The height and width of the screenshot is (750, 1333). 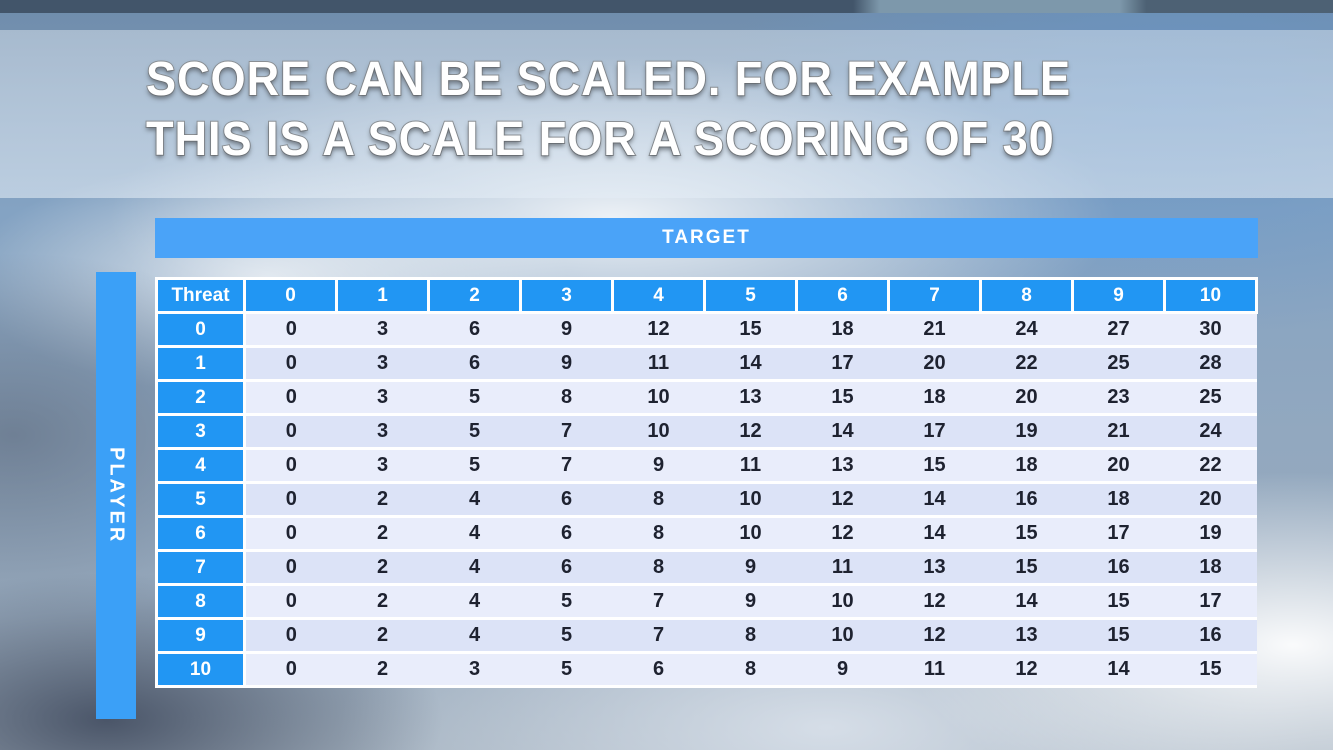 I want to click on threat-row-header-7: 7, so click(x=200, y=567).